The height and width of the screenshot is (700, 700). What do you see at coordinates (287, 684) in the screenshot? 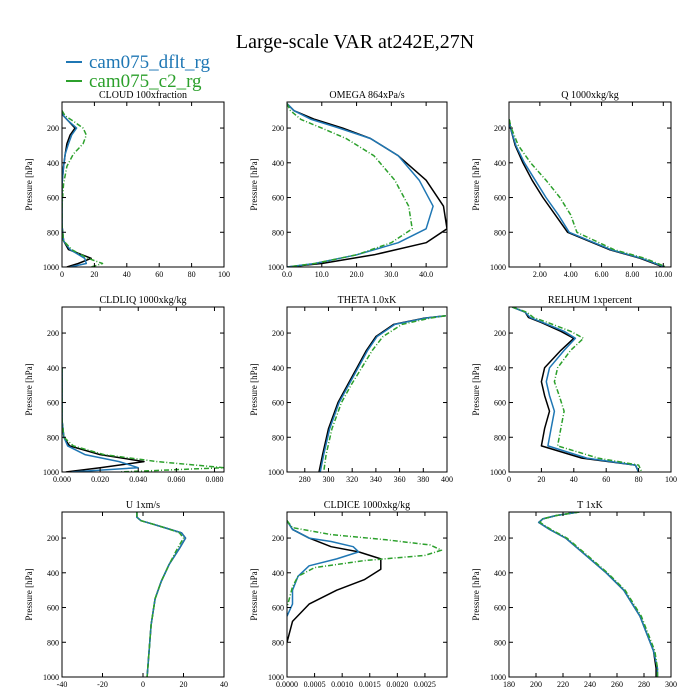
I see `x-tick-label: 0.0000` at bounding box center [287, 684].